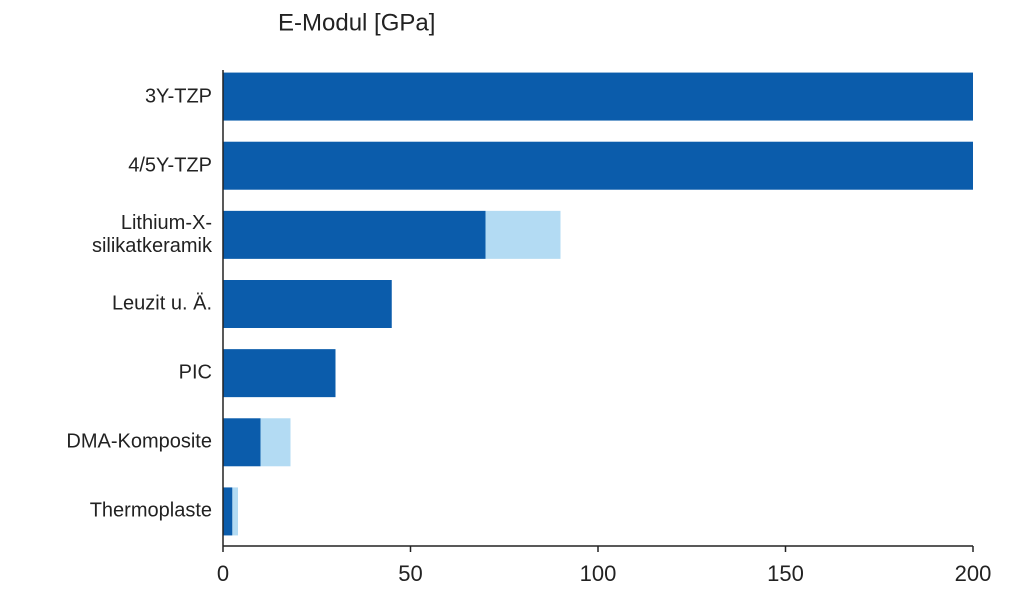 This screenshot has height=593, width=1024. Describe the element at coordinates (170, 165) in the screenshot. I see `y-tick-label: 4/5Y-TZP` at that location.